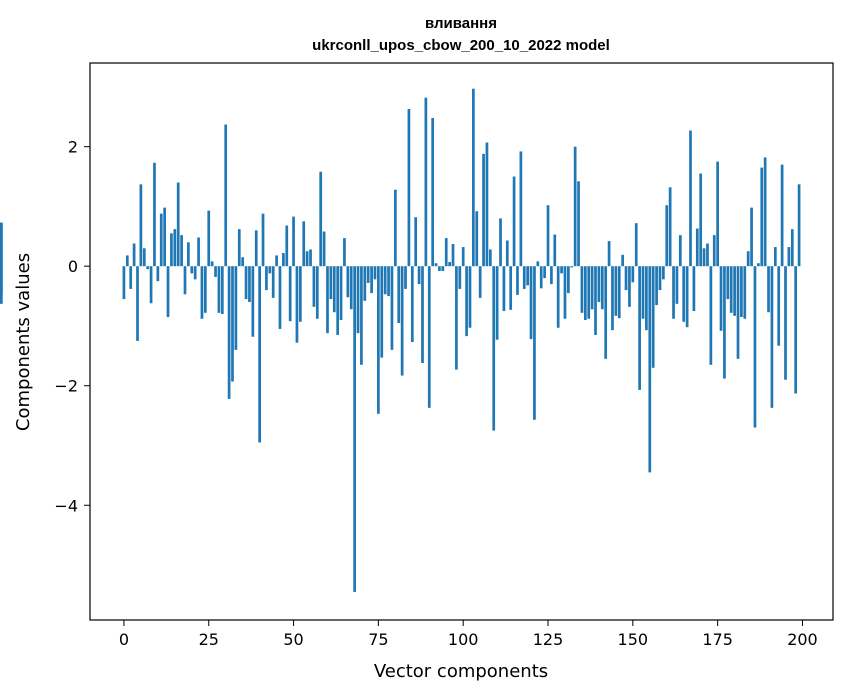 The height and width of the screenshot is (696, 847). I want to click on x-tick-label: 100, so click(463, 639).